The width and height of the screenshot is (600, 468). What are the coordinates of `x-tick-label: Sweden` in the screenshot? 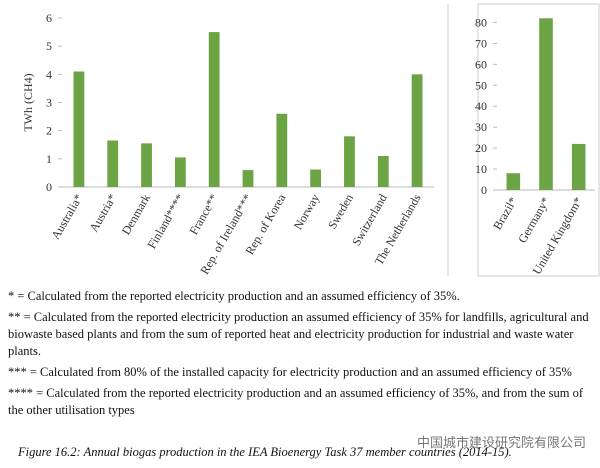 It's located at (340, 212).